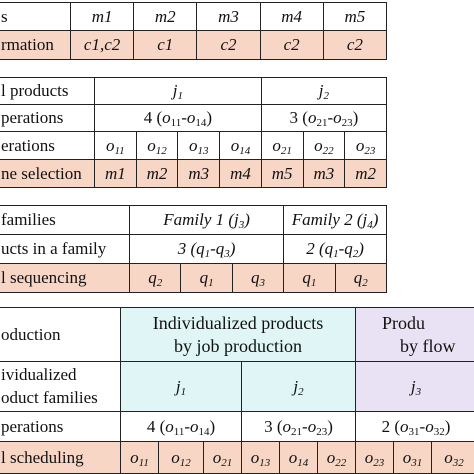 The image size is (474, 474). I want to click on row-label-operations: erations, so click(47, 145).